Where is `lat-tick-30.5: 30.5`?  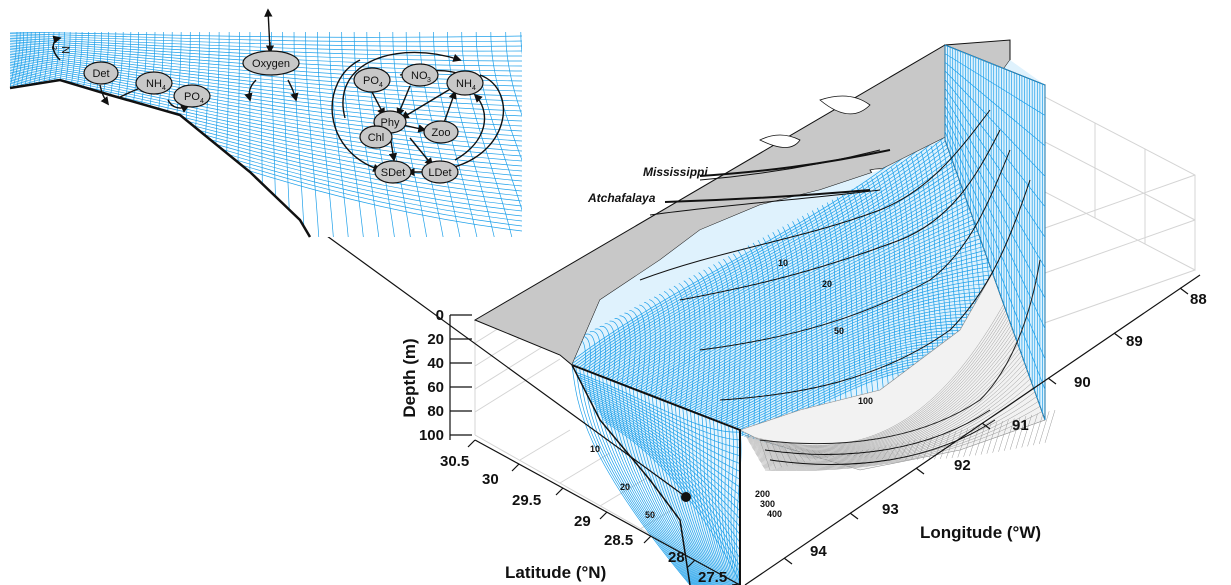 lat-tick-30.5: 30.5 is located at coordinates (454, 461).